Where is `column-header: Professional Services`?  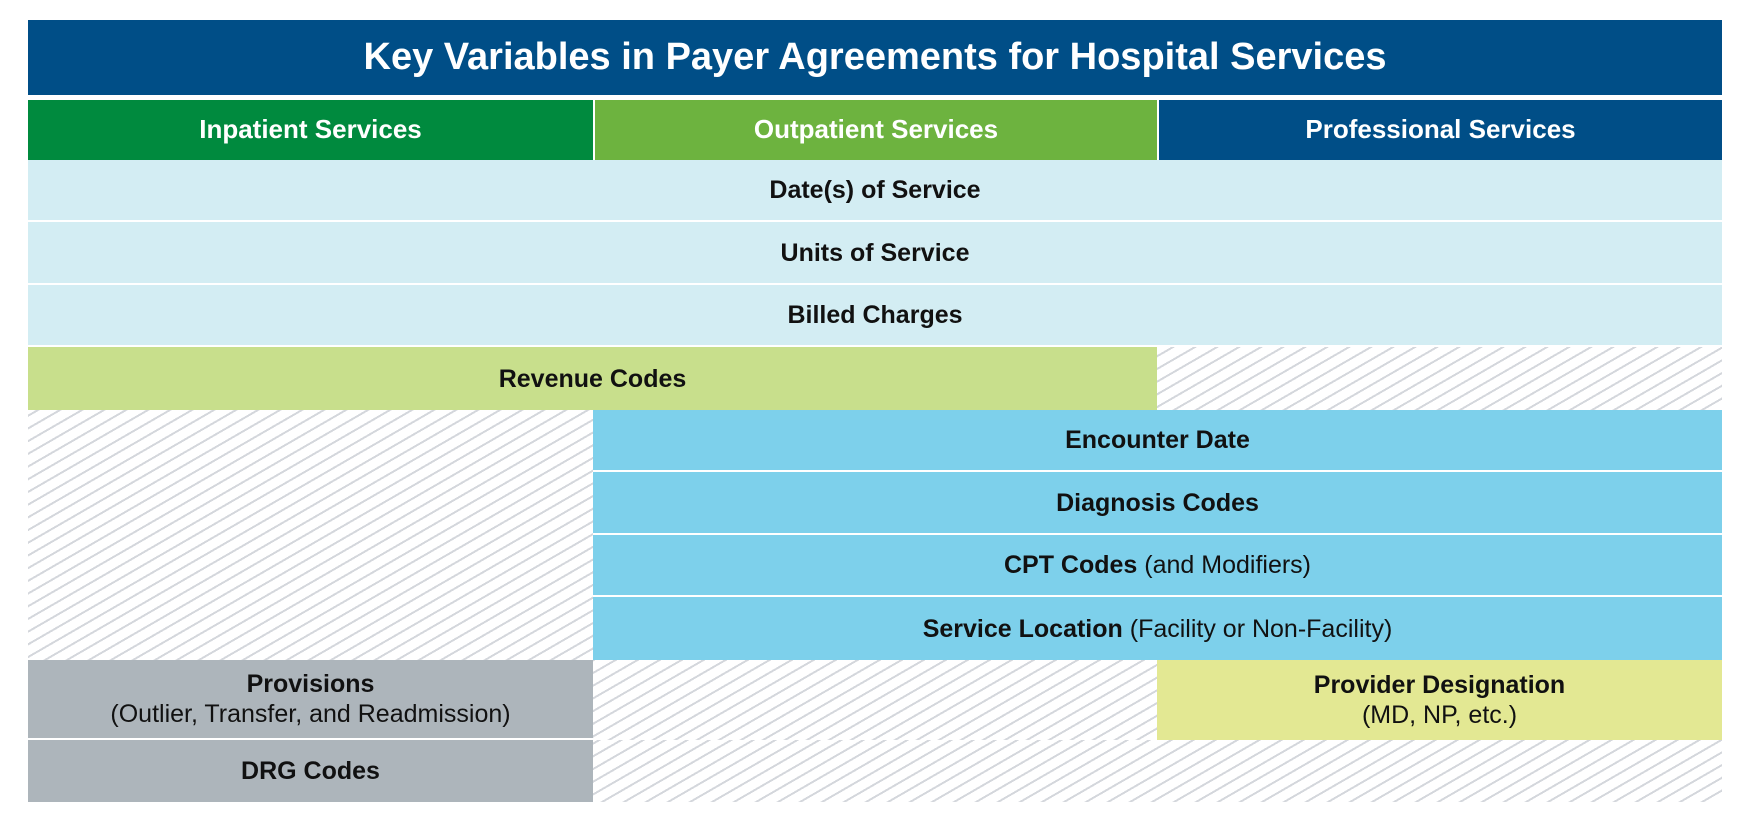
column-header: Professional Services is located at coordinates (1439, 130).